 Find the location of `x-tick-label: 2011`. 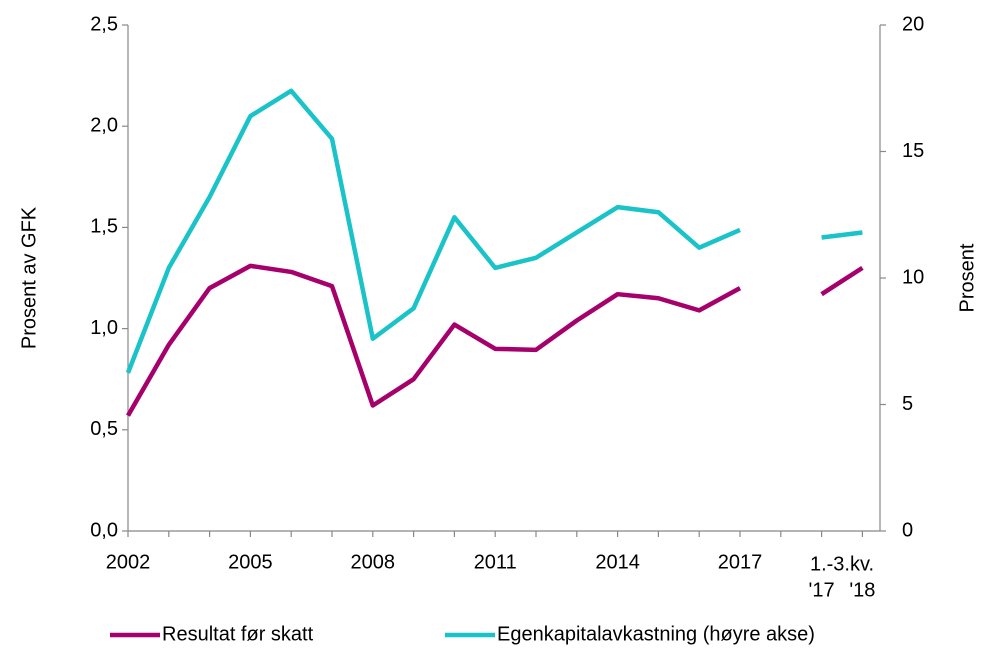

x-tick-label: 2011 is located at coordinates (495, 562).